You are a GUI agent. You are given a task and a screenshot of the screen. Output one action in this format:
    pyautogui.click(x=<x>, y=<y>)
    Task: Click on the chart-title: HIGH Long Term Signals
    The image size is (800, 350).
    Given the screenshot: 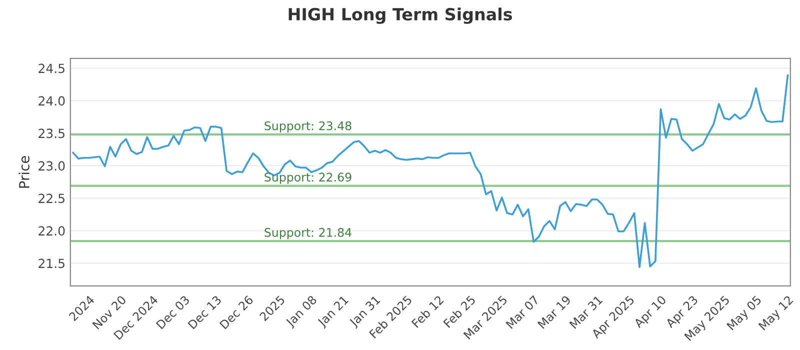 What is the action you would take?
    pyautogui.click(x=400, y=16)
    